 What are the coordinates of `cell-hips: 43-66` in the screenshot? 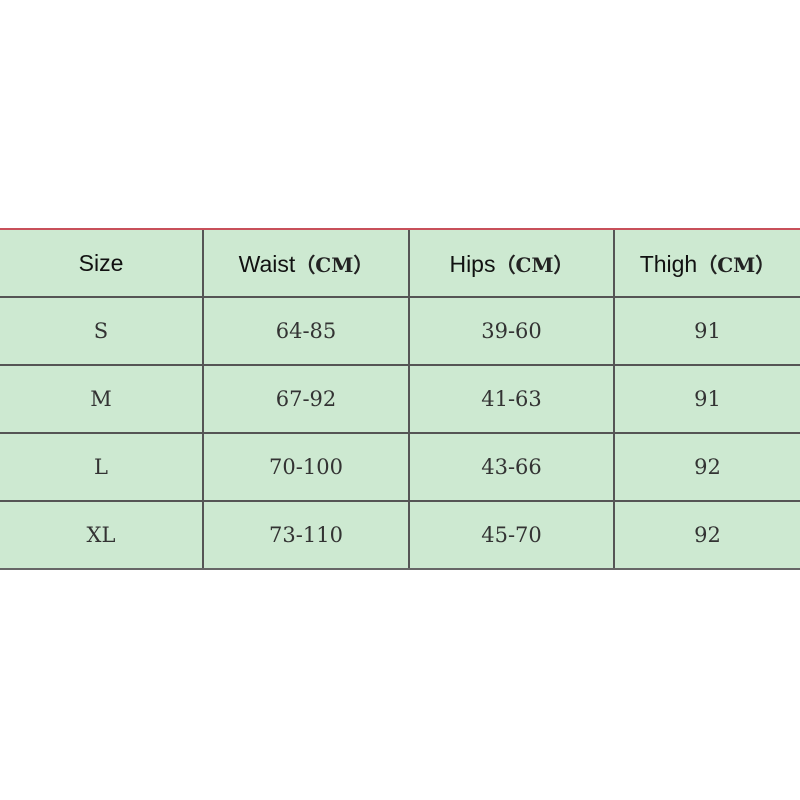 It's located at (511, 467).